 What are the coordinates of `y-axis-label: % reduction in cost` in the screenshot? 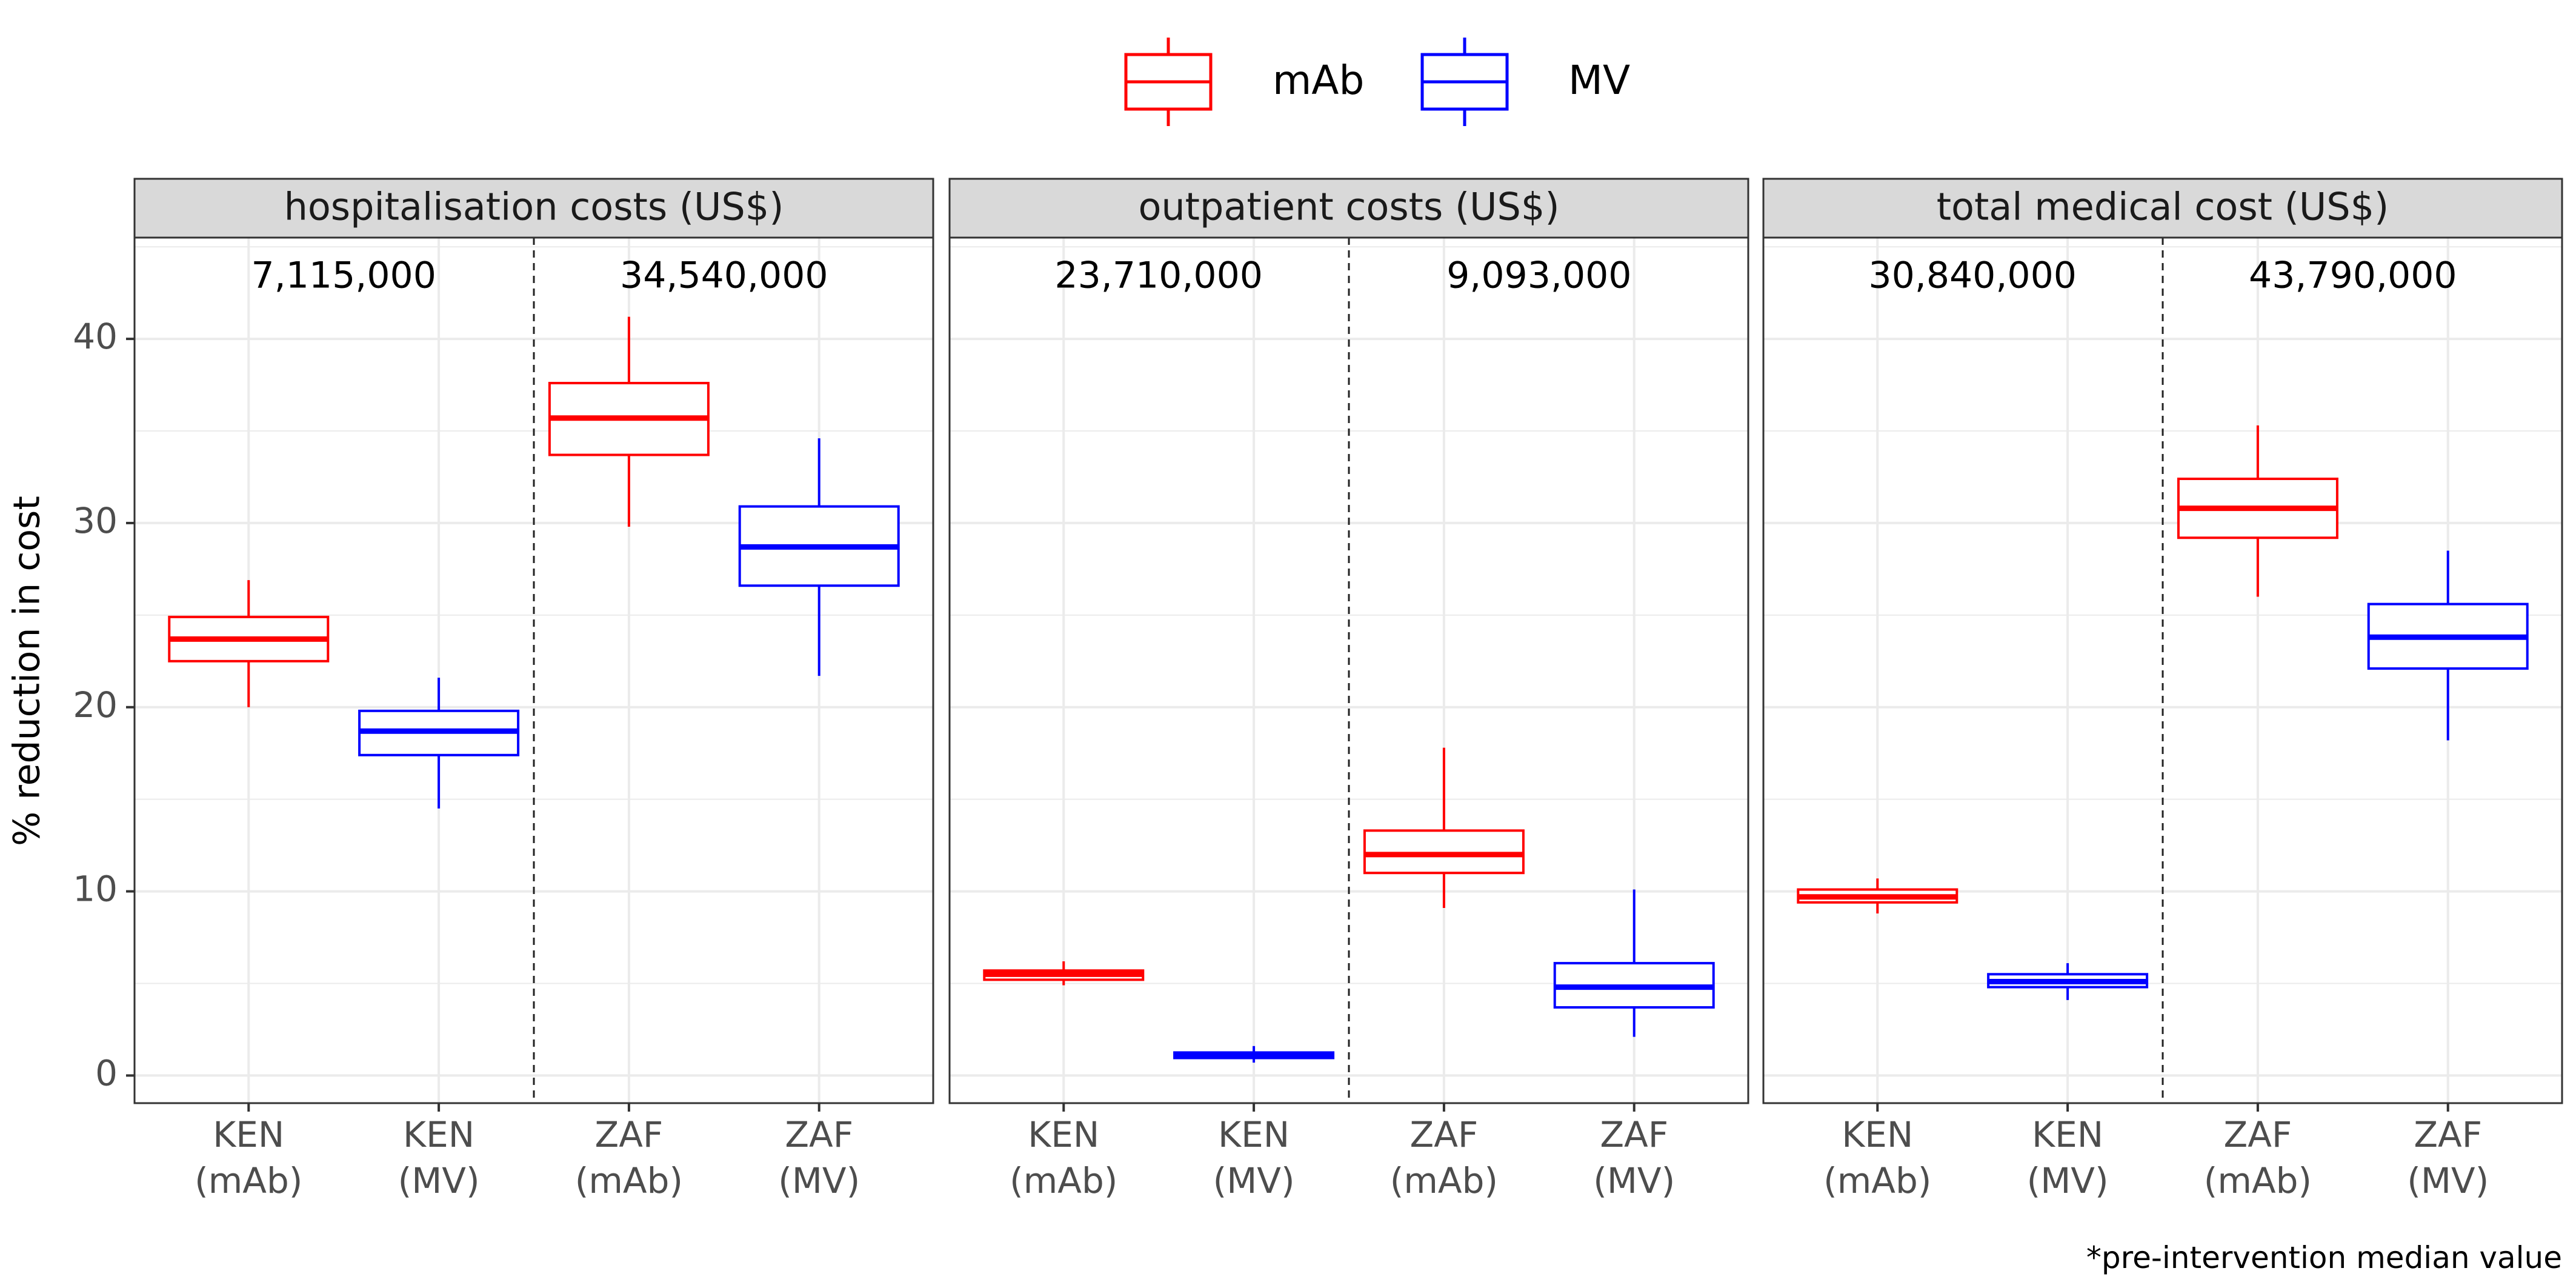 It's located at (27, 671).